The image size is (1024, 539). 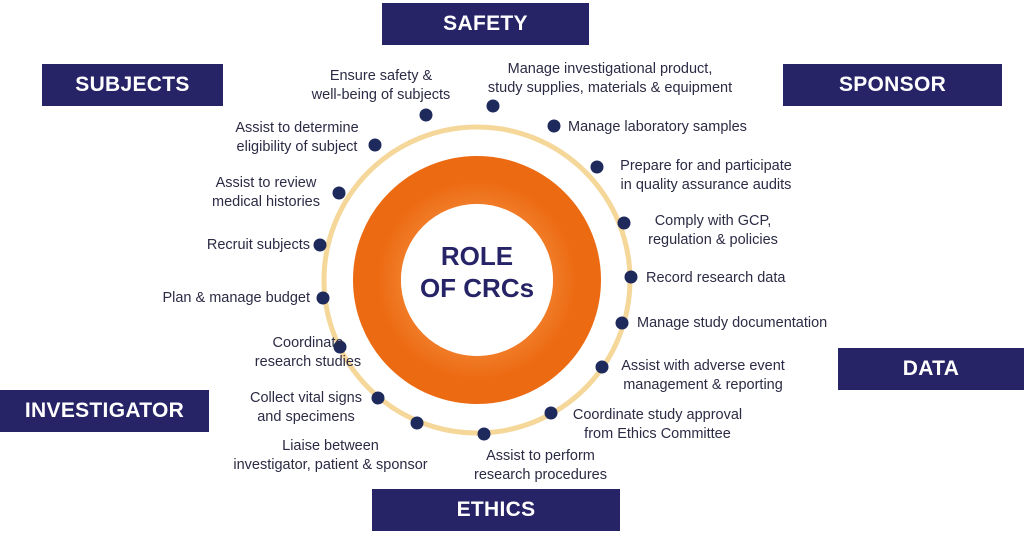 I want to click on role-label-recruit: Recruit subjects, so click(x=258, y=245).